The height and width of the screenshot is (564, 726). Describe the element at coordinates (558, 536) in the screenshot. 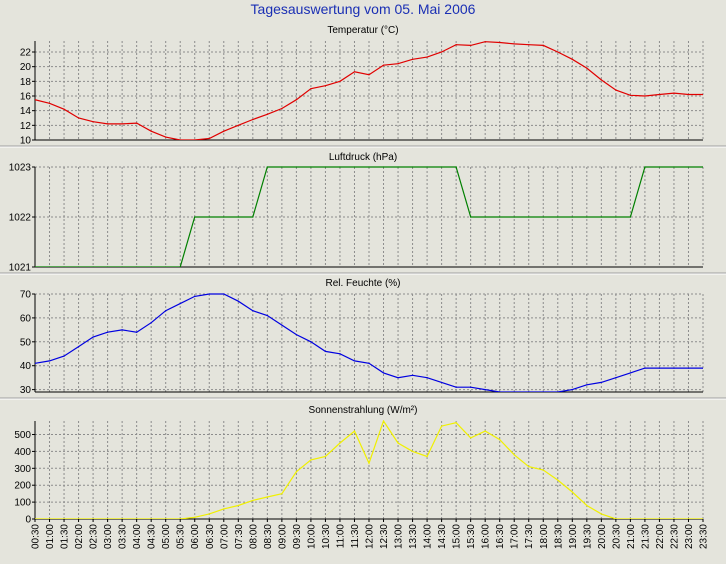

I see `x-tick-label: 18:30` at that location.